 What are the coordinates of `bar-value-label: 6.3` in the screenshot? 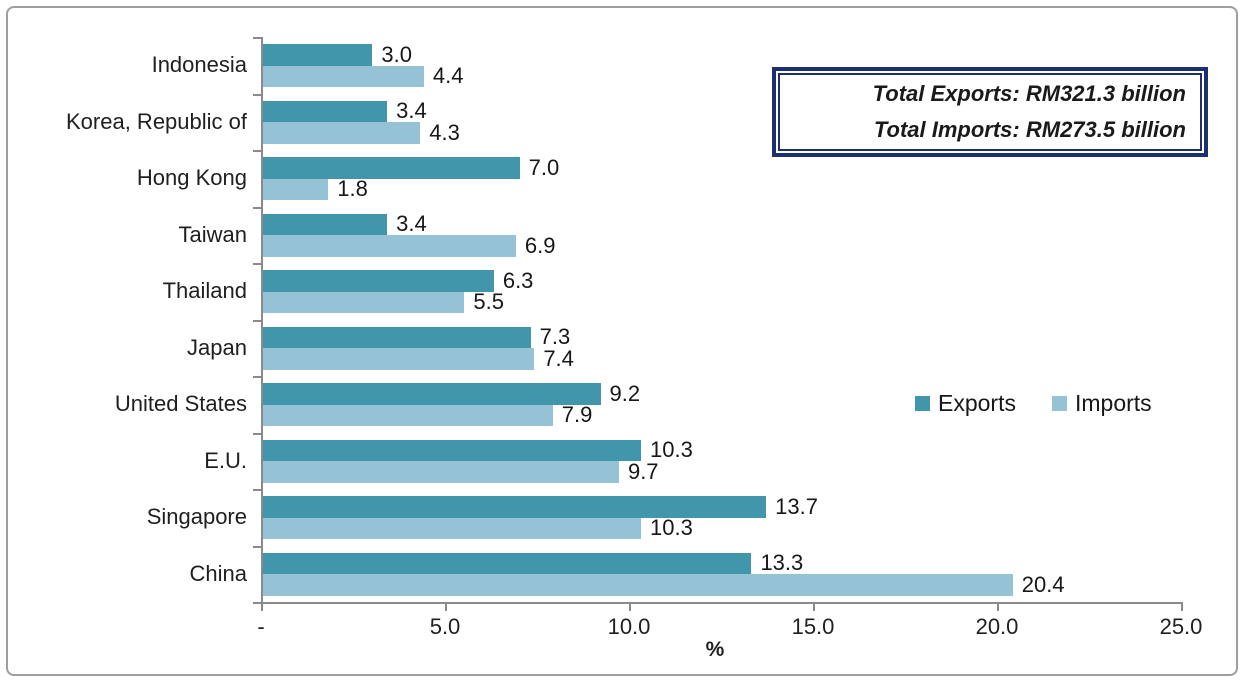 It's located at (518, 280).